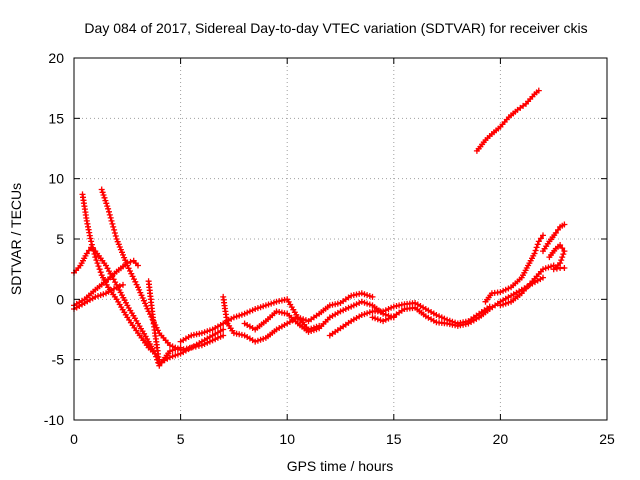  I want to click on x-tick-label: 5, so click(181, 439).